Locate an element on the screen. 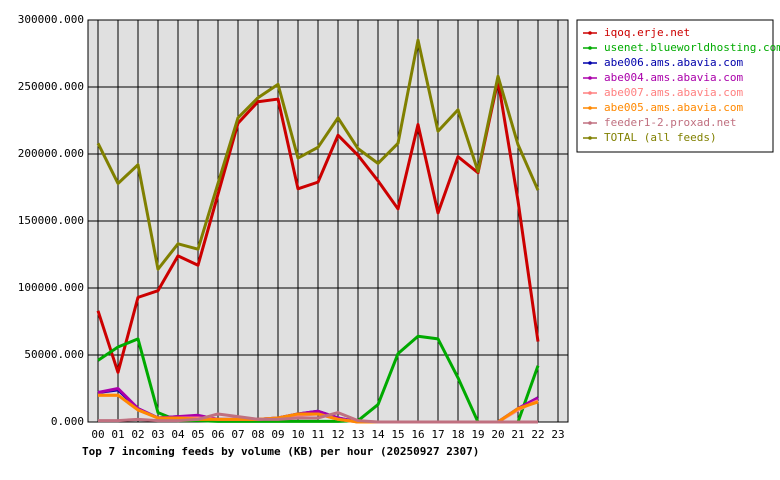 Image resolution: width=780 pixels, height=480 pixels. x-tick-label: 18 is located at coordinates (457, 434).